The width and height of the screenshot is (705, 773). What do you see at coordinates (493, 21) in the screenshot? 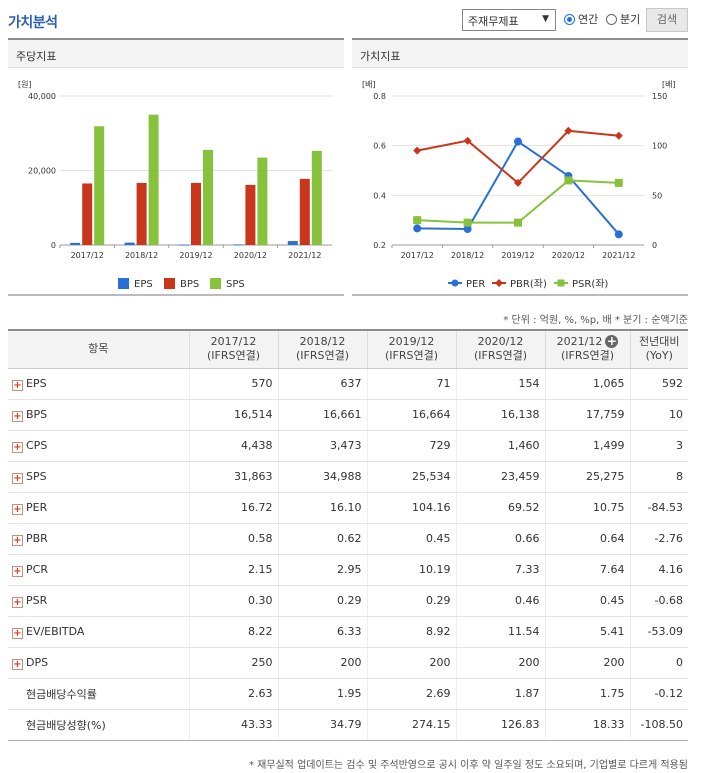
I see `statement-type-value: 주재무제표` at bounding box center [493, 21].